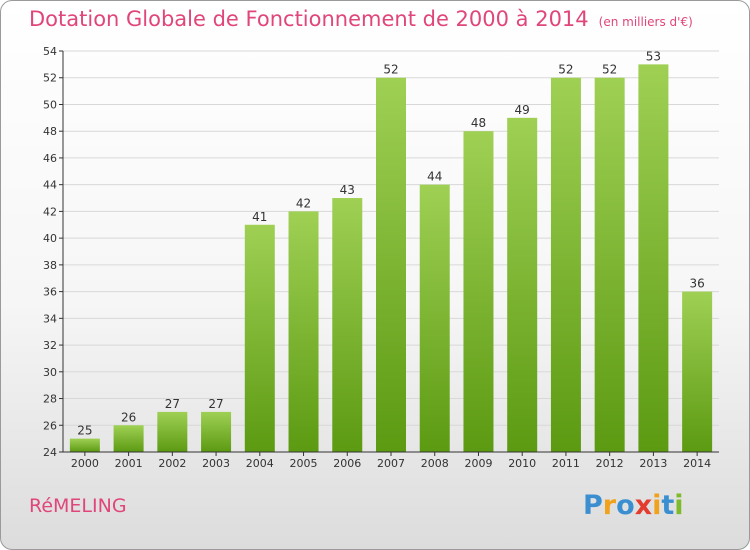 The image size is (750, 550). What do you see at coordinates (347, 190) in the screenshot?
I see `data-label: 43` at bounding box center [347, 190].